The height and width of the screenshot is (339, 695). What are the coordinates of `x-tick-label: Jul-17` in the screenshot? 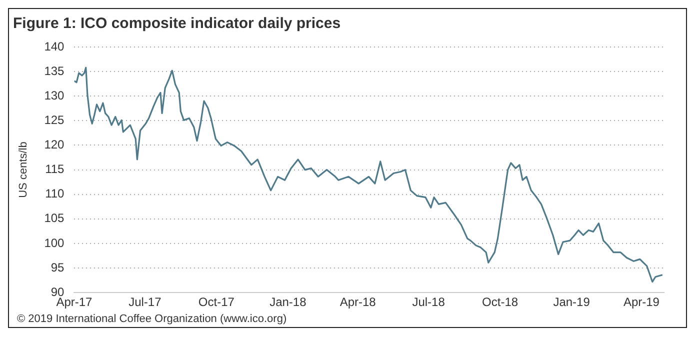 It's located at (145, 302).